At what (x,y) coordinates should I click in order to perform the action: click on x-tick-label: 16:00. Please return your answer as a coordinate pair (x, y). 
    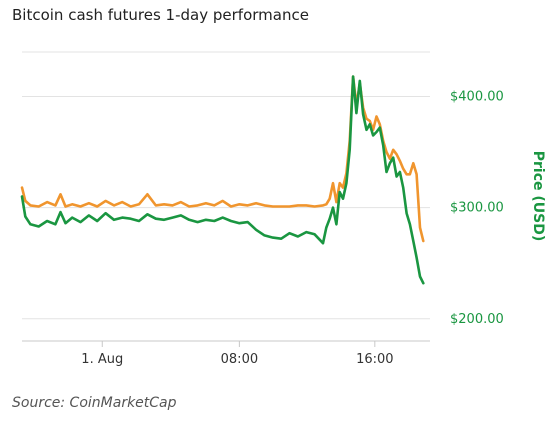
    Looking at the image, I should click on (374, 359).